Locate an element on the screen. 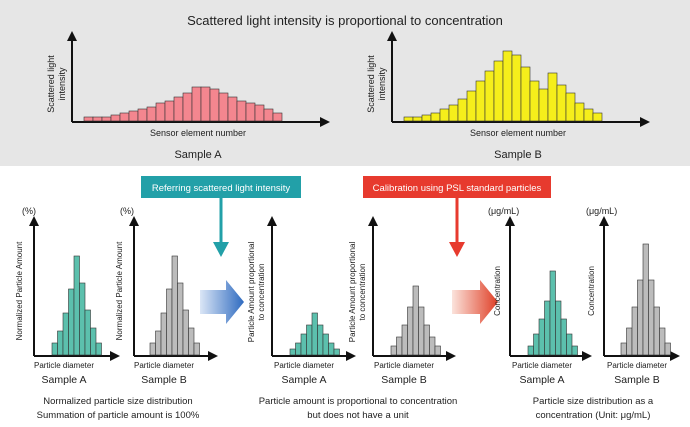 Image resolution: width=690 pixels, height=427 pixels. callout-referring-arrowhead is located at coordinates (221, 249).